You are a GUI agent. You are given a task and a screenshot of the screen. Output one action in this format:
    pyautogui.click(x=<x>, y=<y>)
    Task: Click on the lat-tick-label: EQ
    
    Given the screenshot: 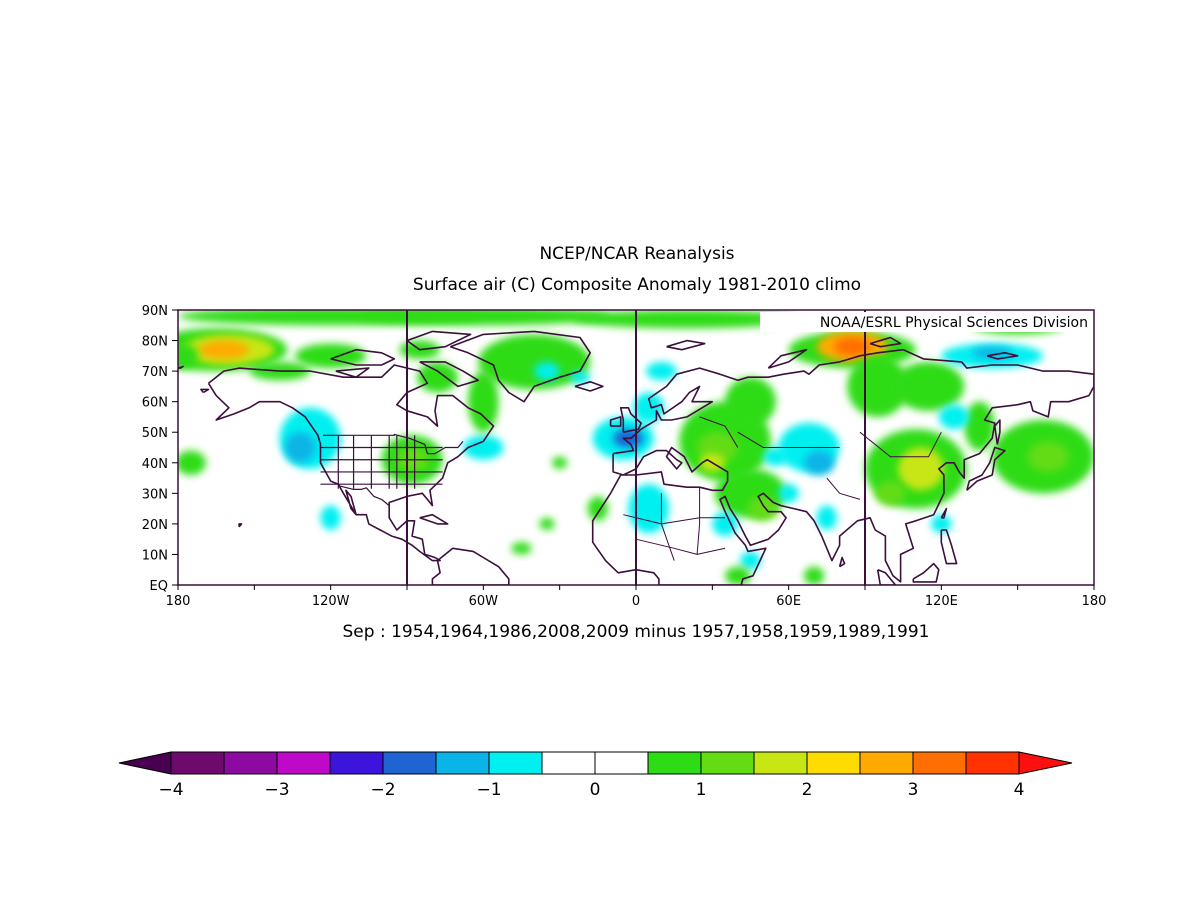 What is the action you would take?
    pyautogui.click(x=159, y=586)
    